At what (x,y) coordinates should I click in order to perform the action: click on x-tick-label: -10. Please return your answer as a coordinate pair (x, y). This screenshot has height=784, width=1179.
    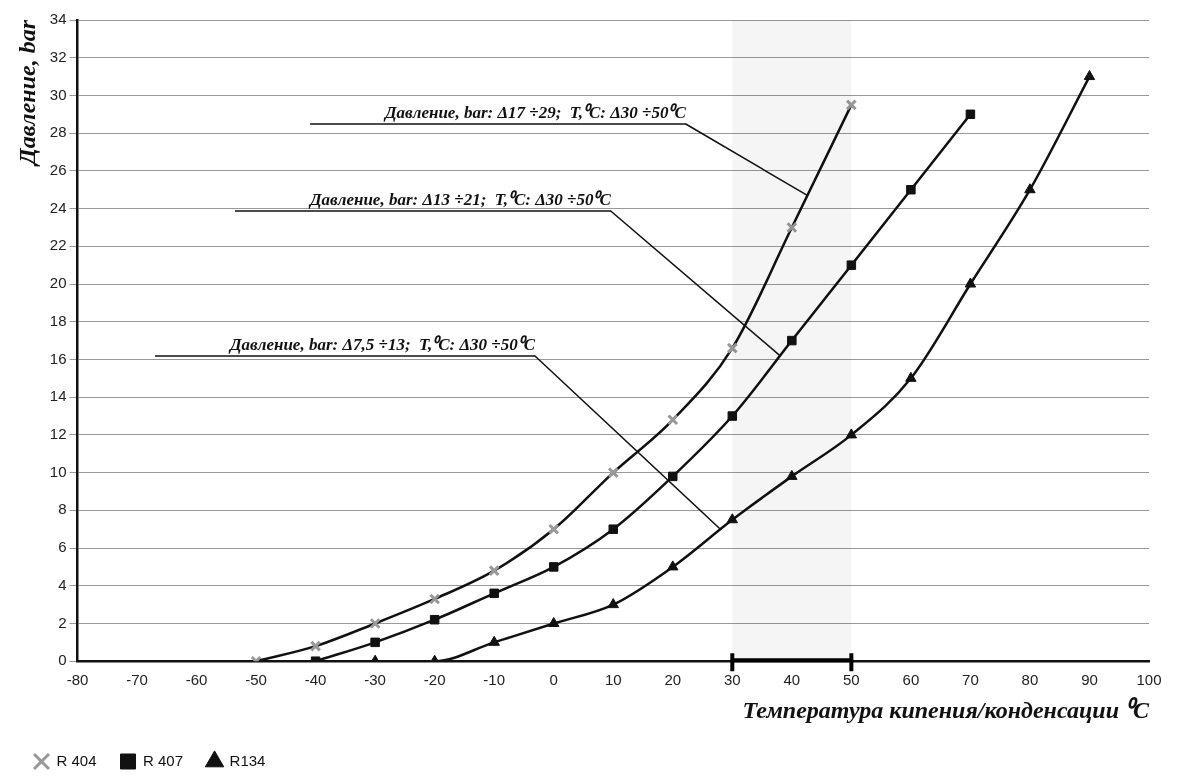
    Looking at the image, I should click on (494, 680).